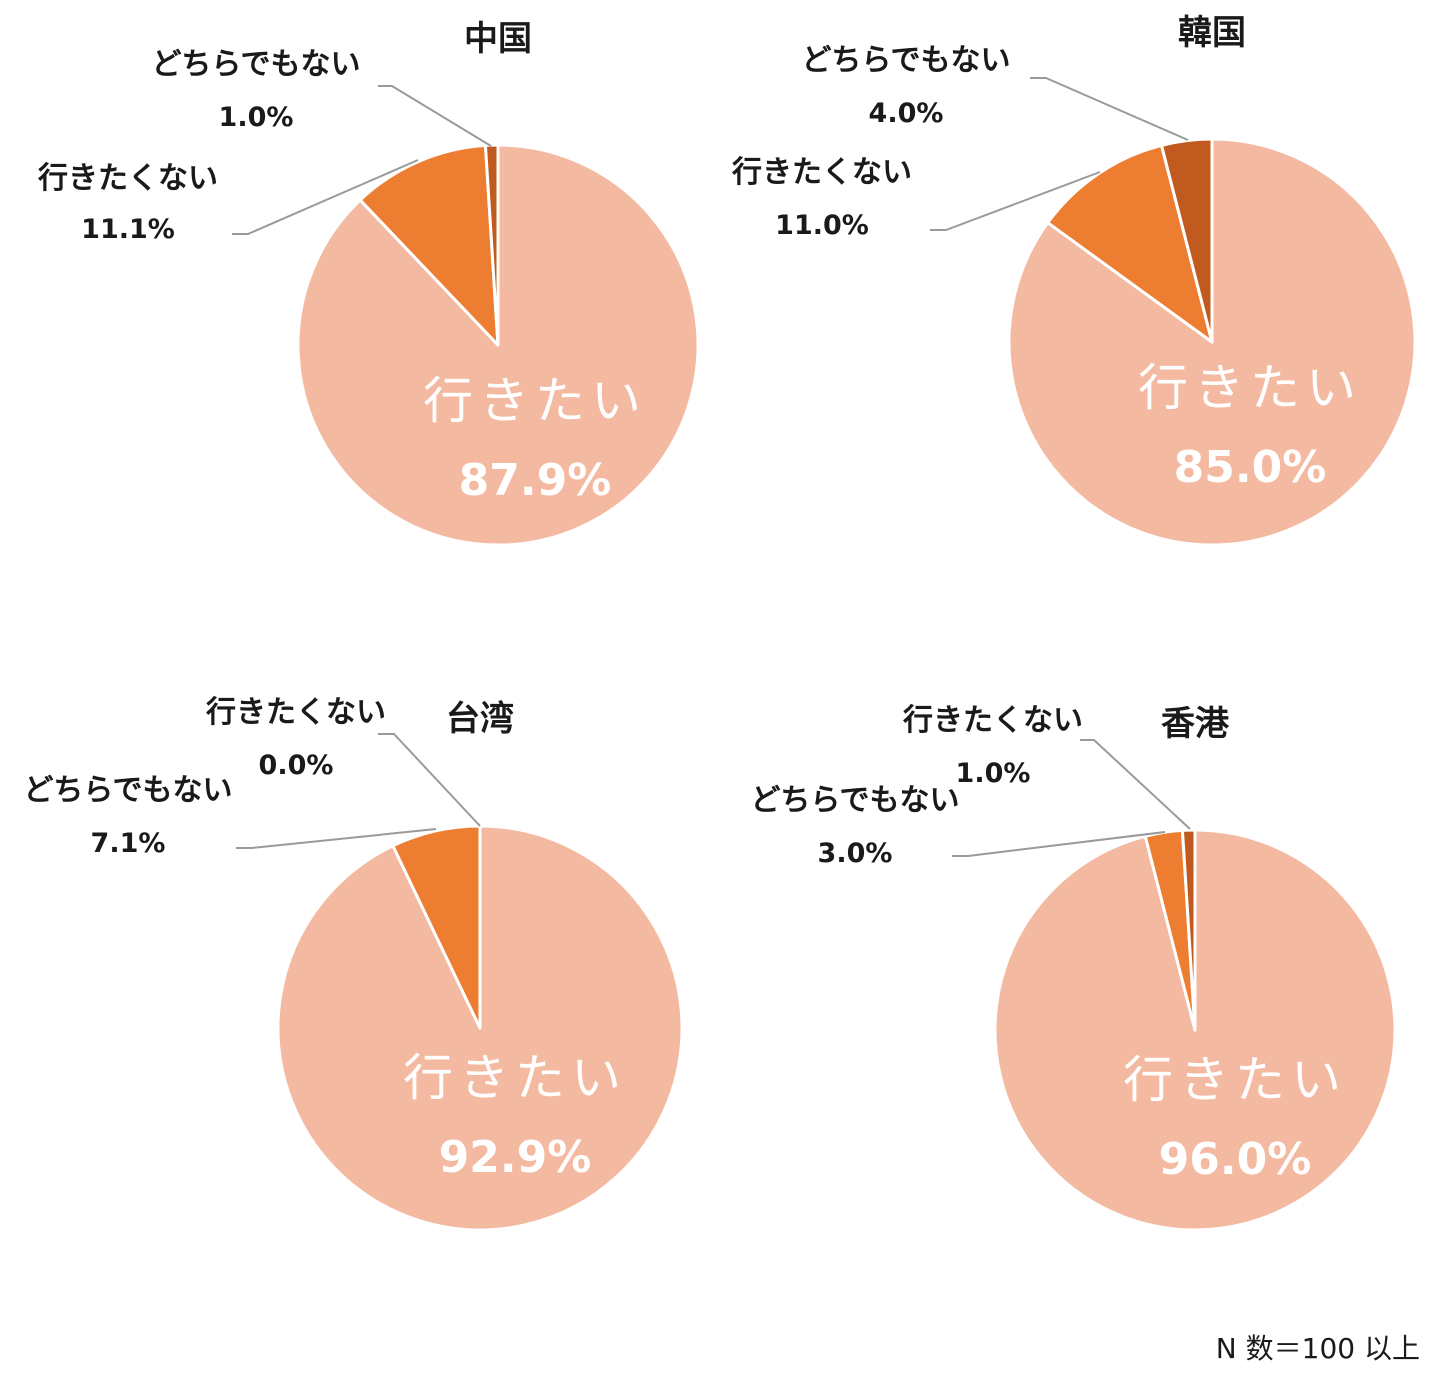 This screenshot has height=1379, width=1440. Describe the element at coordinates (498, 39) in the screenshot. I see `chart-title: 中国` at that location.